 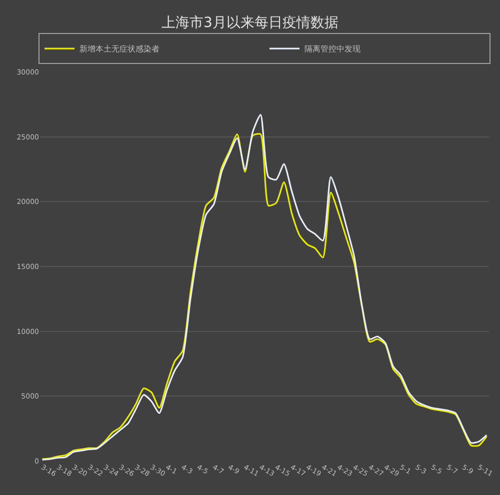 What do you see at coordinates (250, 23) in the screenshot?
I see `chart-title: 上海市3月以来每日疫情数据` at bounding box center [250, 23].